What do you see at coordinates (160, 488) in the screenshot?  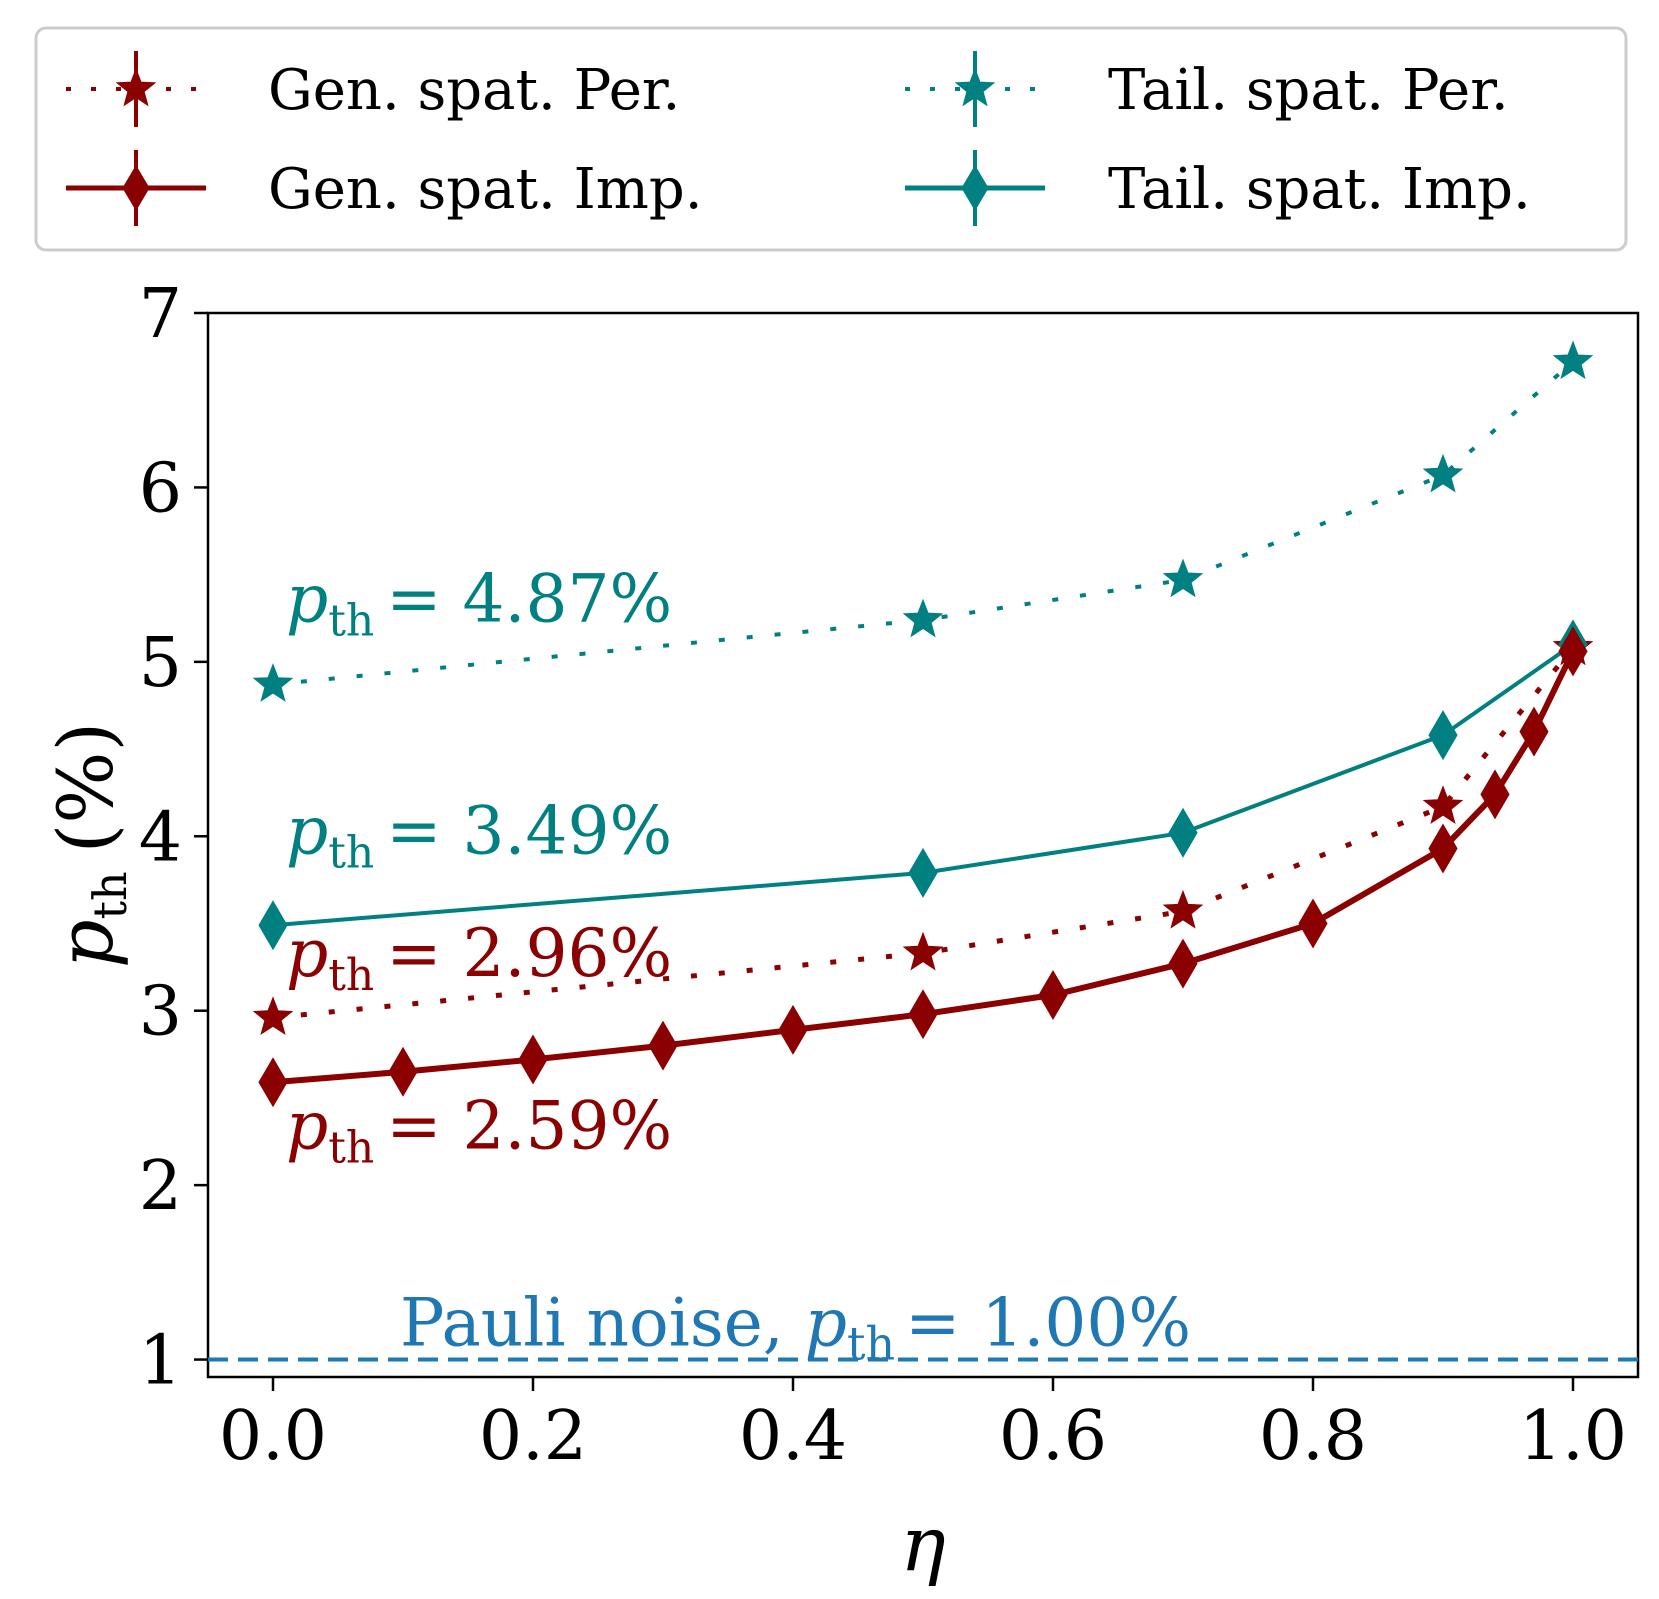 I see `y-tick-label: 6` at bounding box center [160, 488].